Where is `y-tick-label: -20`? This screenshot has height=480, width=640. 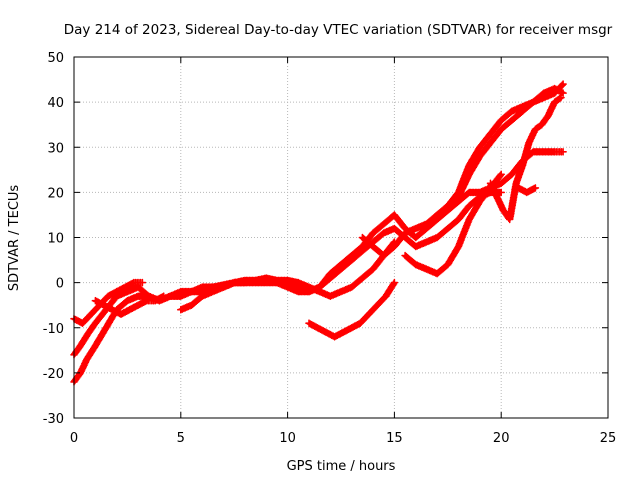 y-tick-label: -20 is located at coordinates (53, 374).